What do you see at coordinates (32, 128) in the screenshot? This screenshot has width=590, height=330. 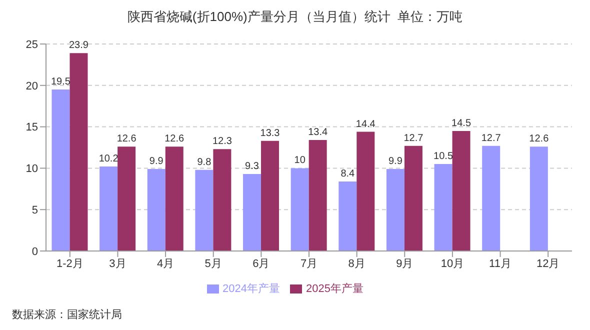 I see `y-tick-label: 15` at bounding box center [32, 128].